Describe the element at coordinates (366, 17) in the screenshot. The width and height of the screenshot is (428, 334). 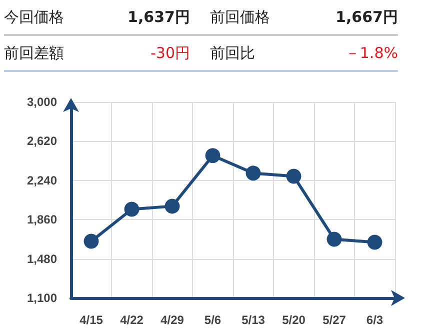
I see `text: 1,667円` at that location.